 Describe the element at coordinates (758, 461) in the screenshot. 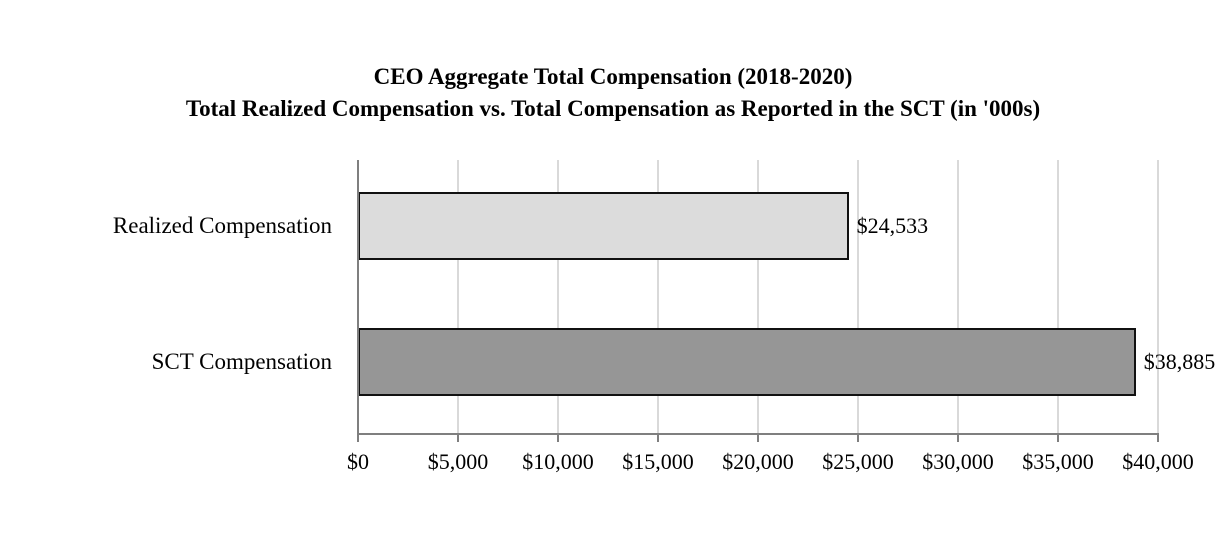

I see `x-tick-label: $20,000` at that location.